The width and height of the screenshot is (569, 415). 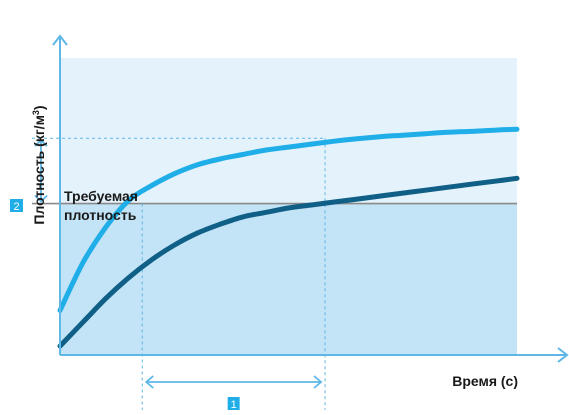 I want to click on x-axis-label: Время (с), so click(x=485, y=381).